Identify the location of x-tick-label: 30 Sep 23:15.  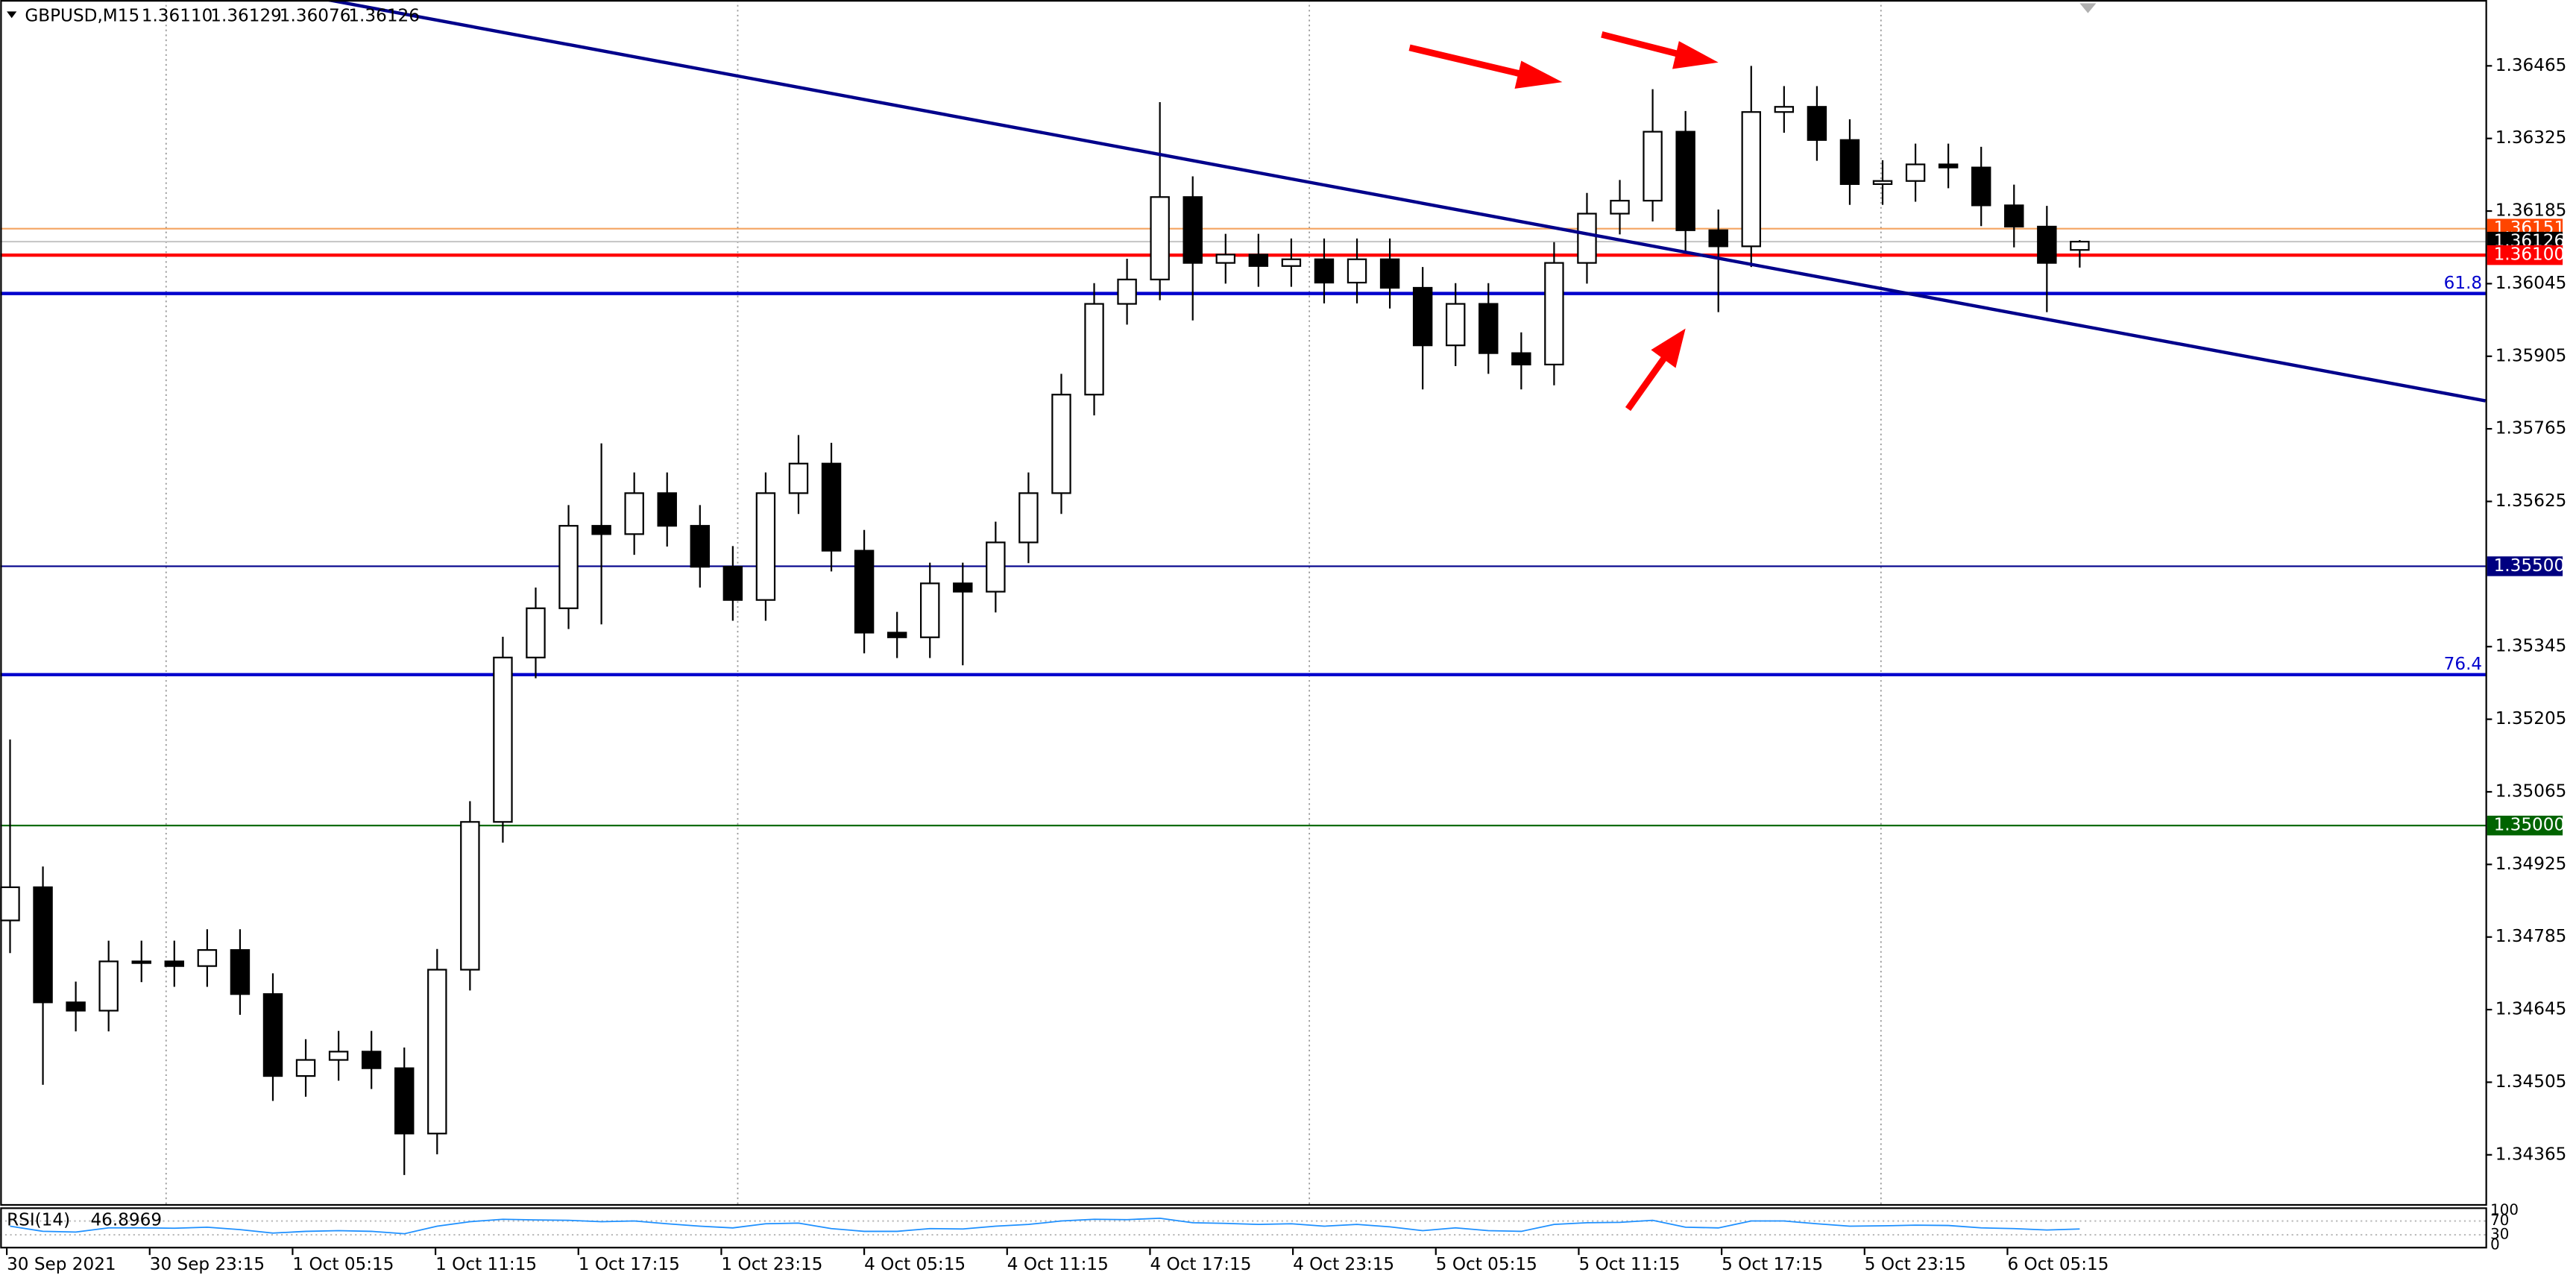
(208, 1264).